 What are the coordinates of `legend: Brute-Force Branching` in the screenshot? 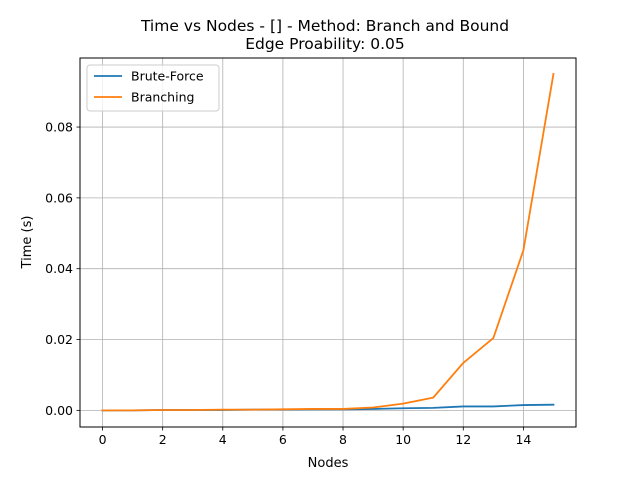 It's located at (153, 88).